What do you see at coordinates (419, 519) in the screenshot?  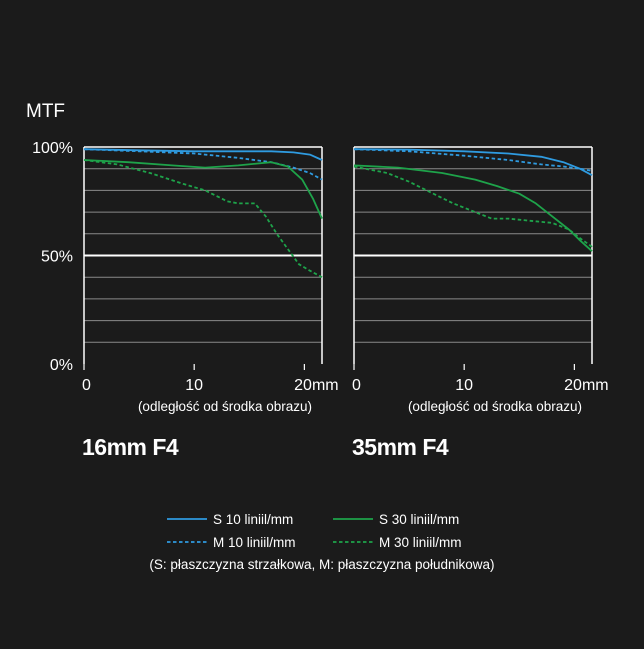 I see `legend-label: S 30 liniil/mm` at bounding box center [419, 519].